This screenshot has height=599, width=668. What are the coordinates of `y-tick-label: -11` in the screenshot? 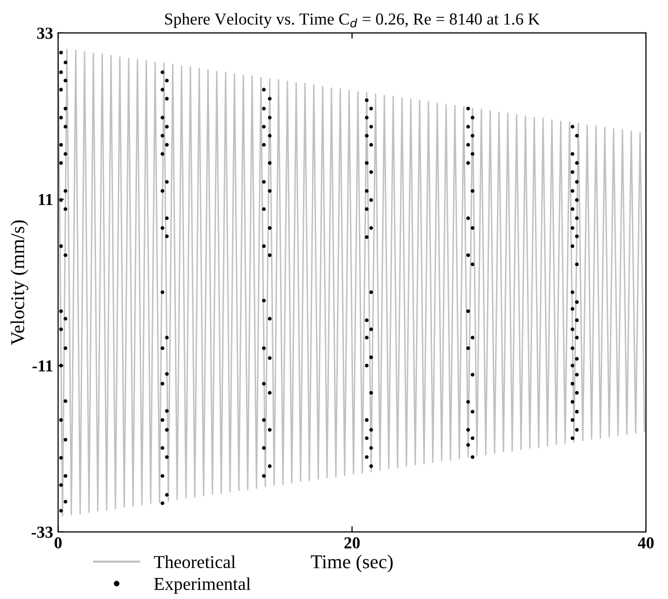 It's located at (42, 366).